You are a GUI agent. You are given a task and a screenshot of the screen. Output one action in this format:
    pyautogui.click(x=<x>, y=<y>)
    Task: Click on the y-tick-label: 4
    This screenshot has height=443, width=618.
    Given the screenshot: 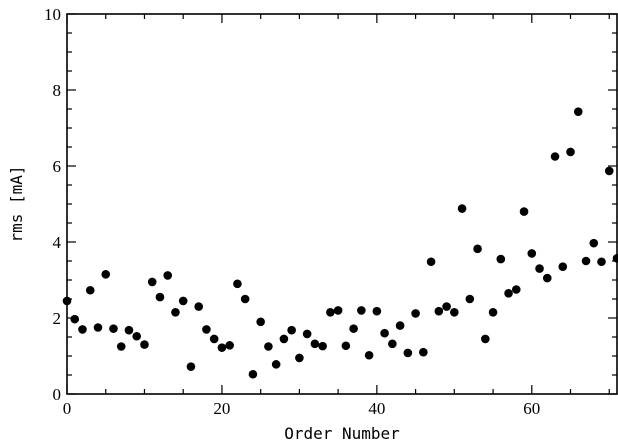 What is the action you would take?
    pyautogui.click(x=57, y=242)
    